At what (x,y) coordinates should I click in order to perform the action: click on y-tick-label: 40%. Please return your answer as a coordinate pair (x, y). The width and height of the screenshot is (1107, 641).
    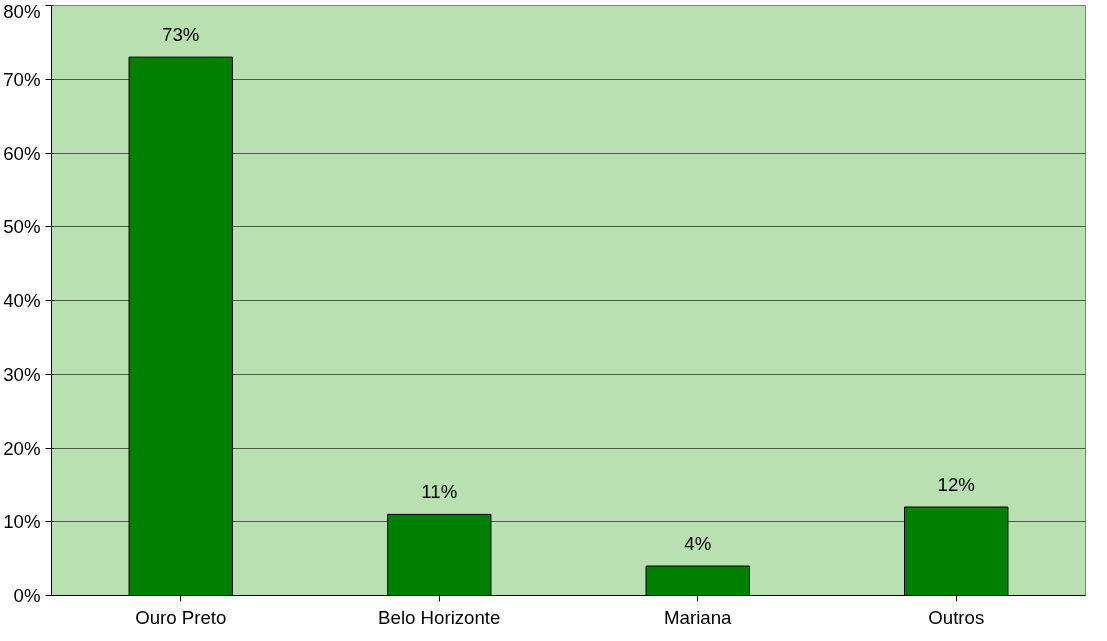
    Looking at the image, I should click on (22, 300).